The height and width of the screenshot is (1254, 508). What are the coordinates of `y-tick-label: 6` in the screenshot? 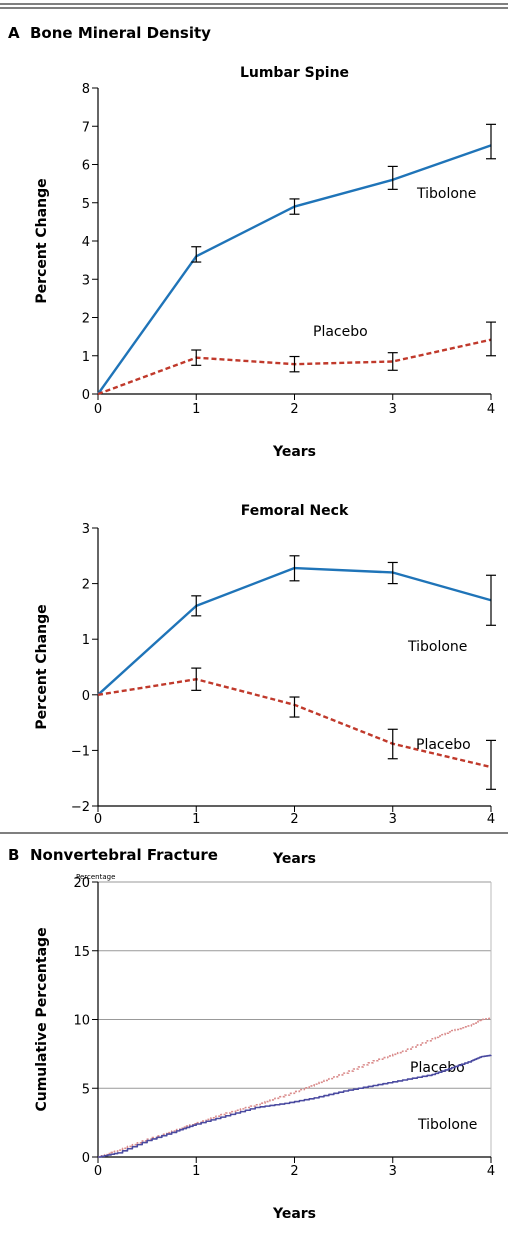 It's located at (86, 166).